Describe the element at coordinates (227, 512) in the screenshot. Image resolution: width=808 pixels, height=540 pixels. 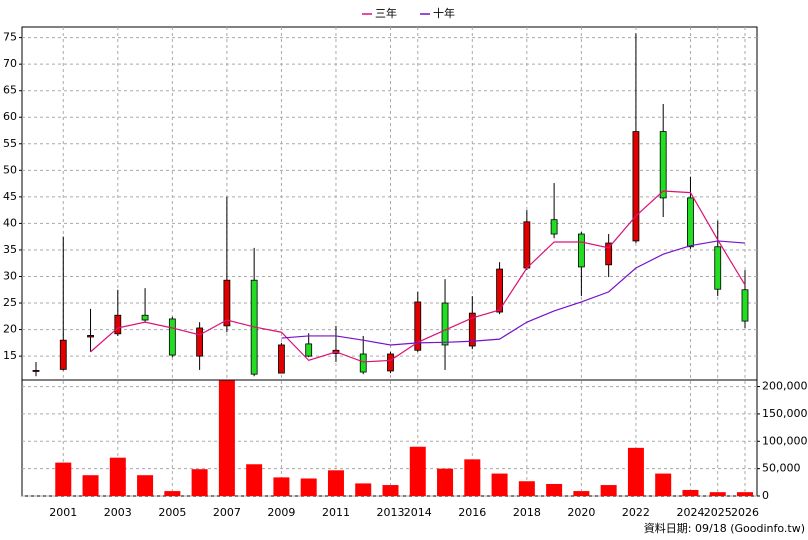
I see `x-tick-label: 2007` at that location.